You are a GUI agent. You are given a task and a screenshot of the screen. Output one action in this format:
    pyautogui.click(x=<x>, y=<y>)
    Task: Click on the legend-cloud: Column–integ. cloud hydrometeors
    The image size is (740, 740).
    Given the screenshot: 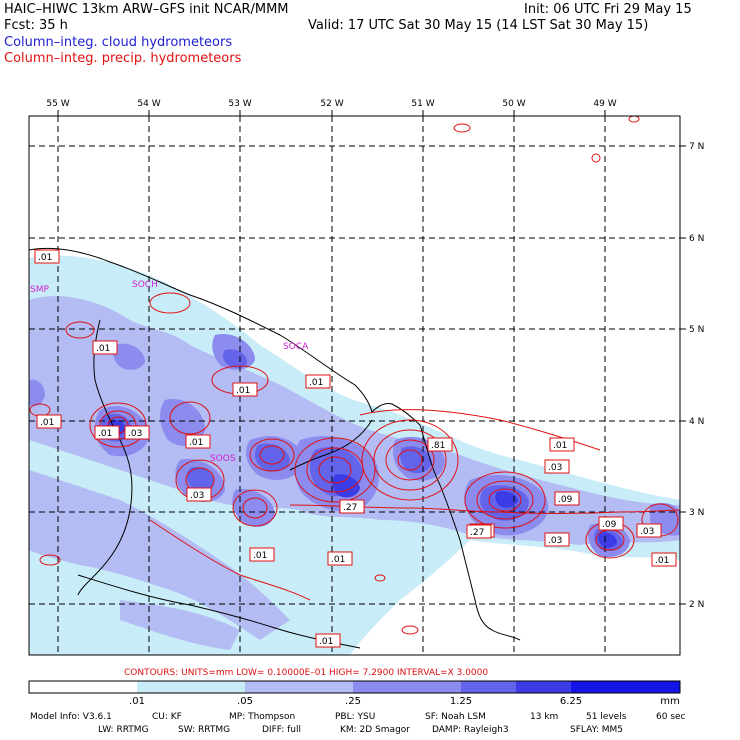 What is the action you would take?
    pyautogui.click(x=118, y=42)
    